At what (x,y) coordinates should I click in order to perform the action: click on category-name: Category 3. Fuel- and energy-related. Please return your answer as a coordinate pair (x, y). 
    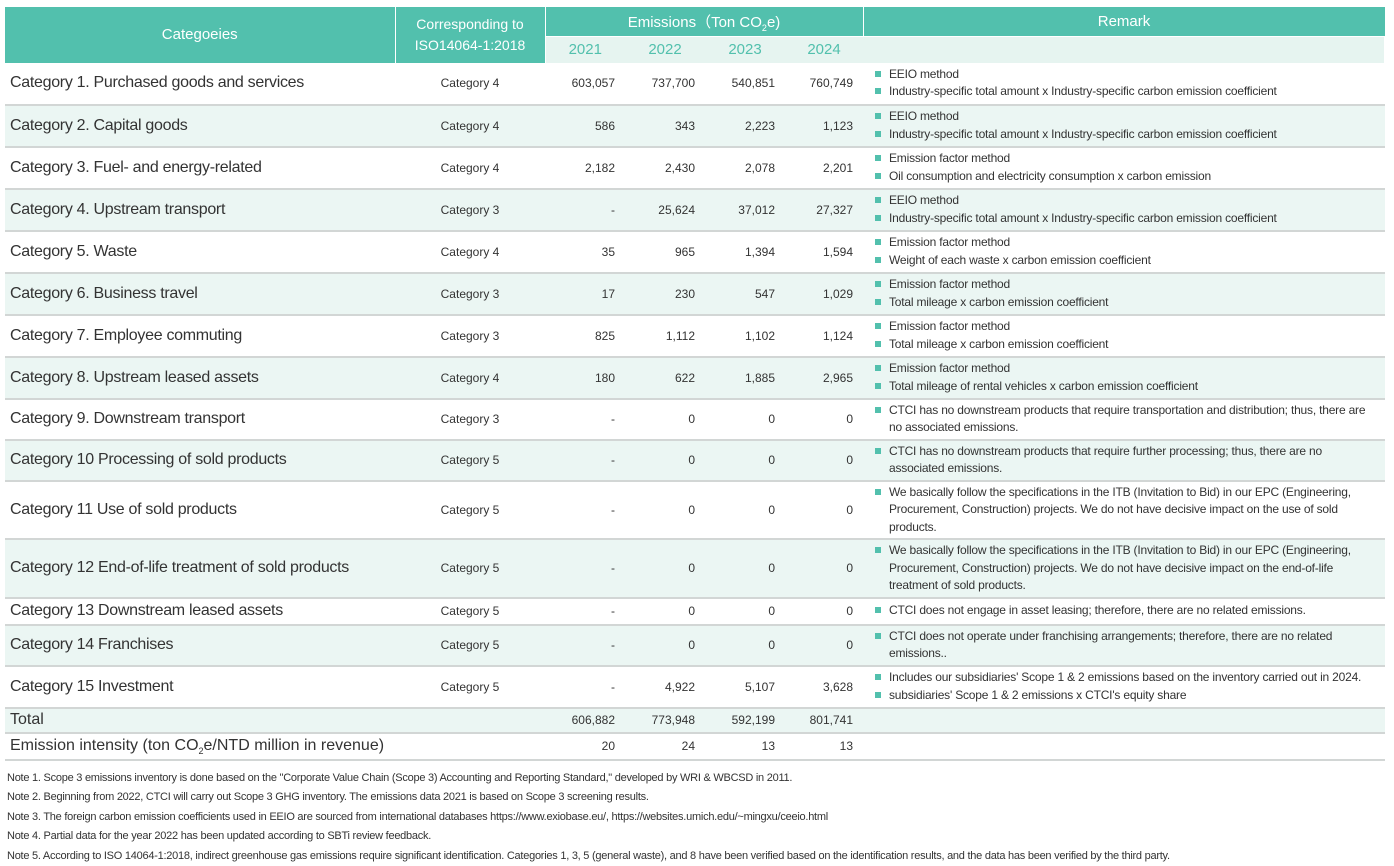
    Looking at the image, I should click on (200, 168).